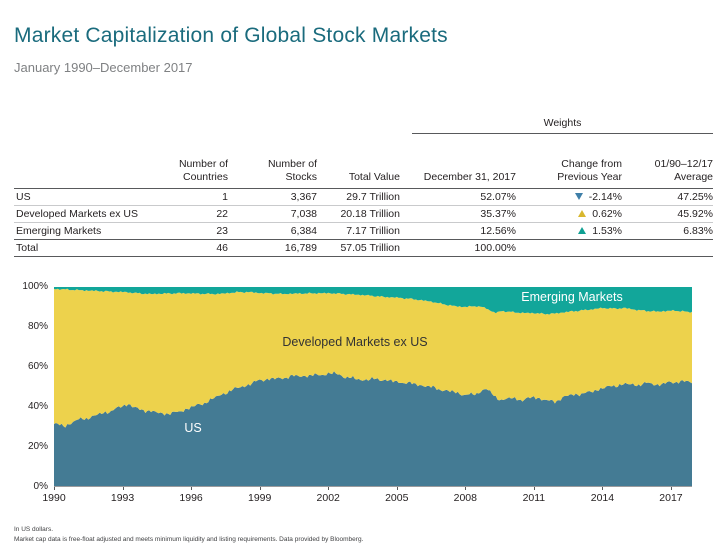  Describe the element at coordinates (569, 161) in the screenshot. I see `col-header-change: Change from Previous Year` at that location.